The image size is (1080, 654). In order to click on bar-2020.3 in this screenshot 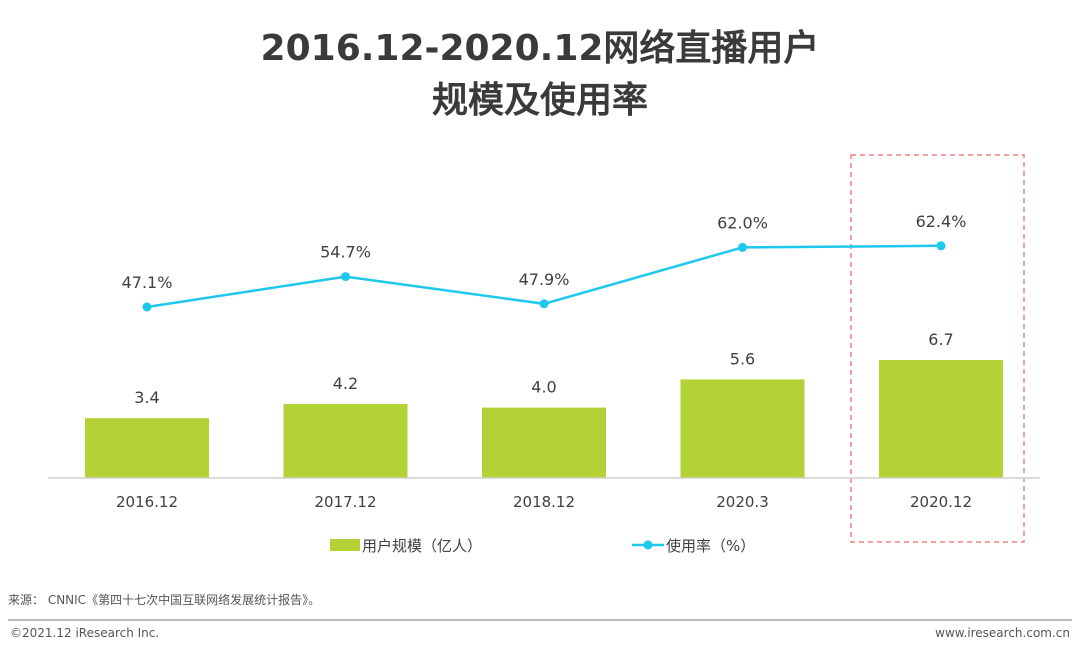, I will do `click(742, 428)`.